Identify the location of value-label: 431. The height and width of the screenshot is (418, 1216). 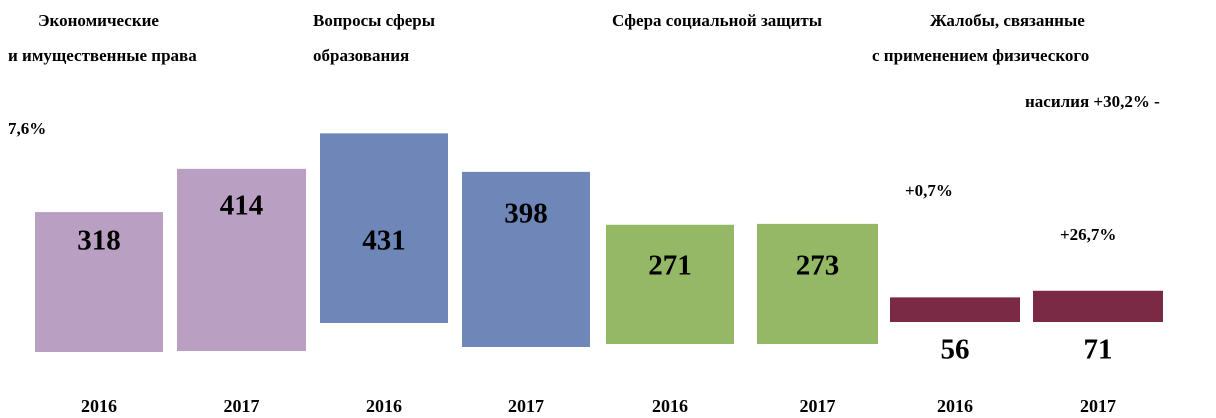
(384, 241).